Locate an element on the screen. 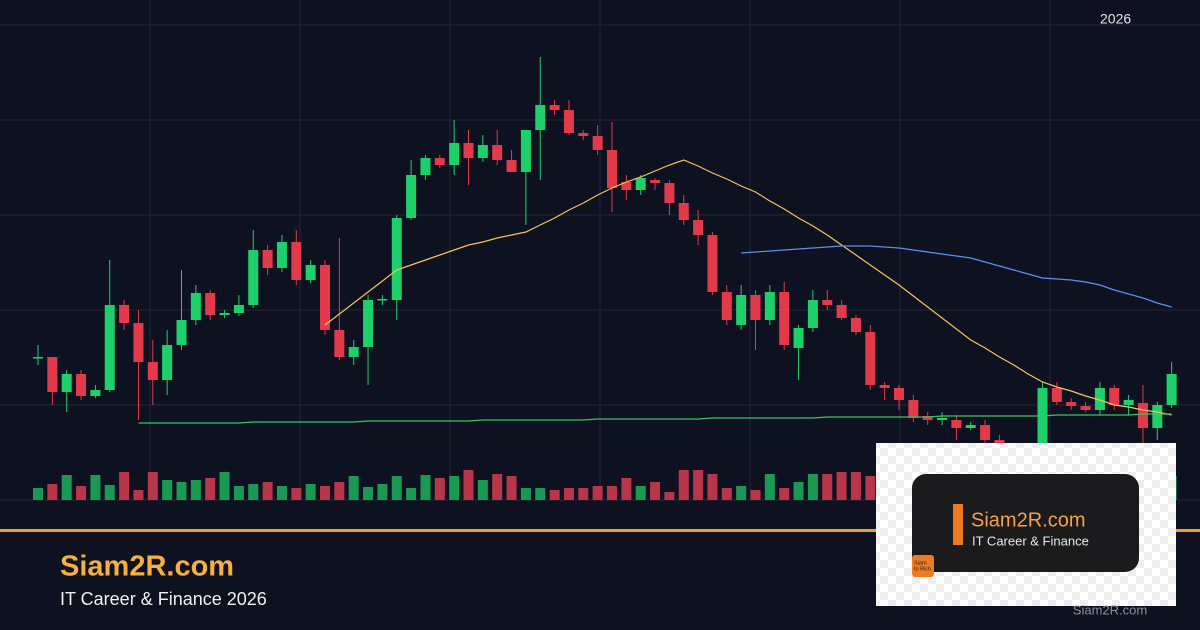  divider is located at coordinates (600, 530).